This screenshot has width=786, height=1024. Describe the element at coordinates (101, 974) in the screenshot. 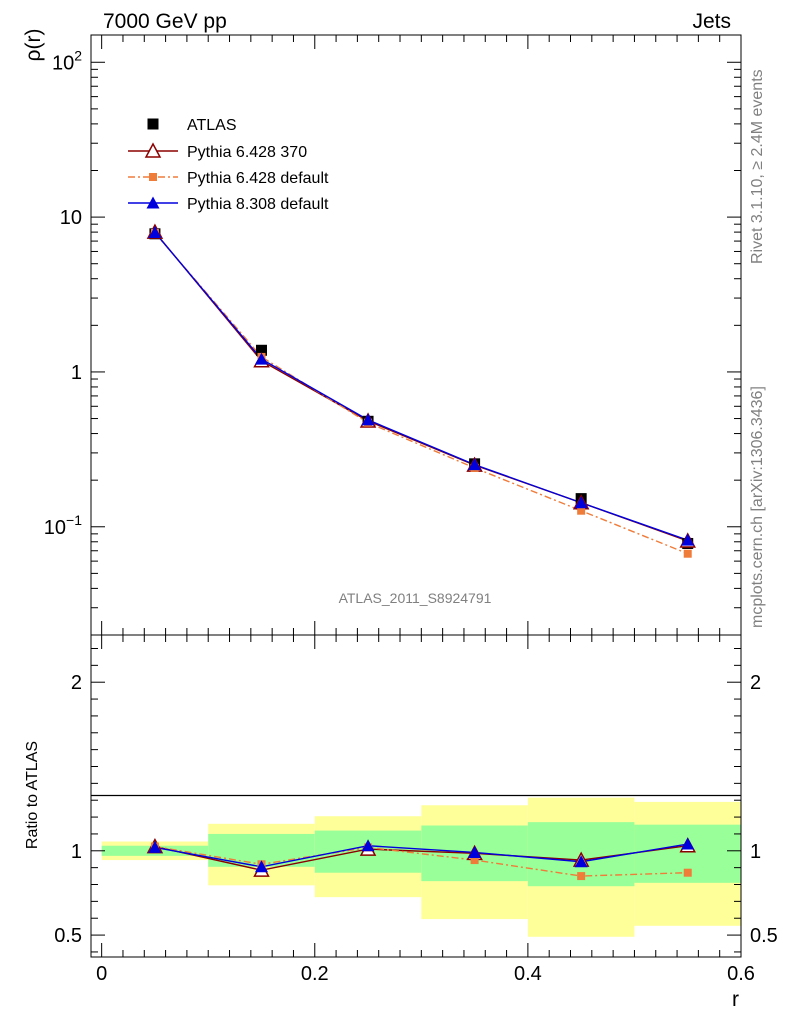

I see `x-tick-label: 0` at that location.